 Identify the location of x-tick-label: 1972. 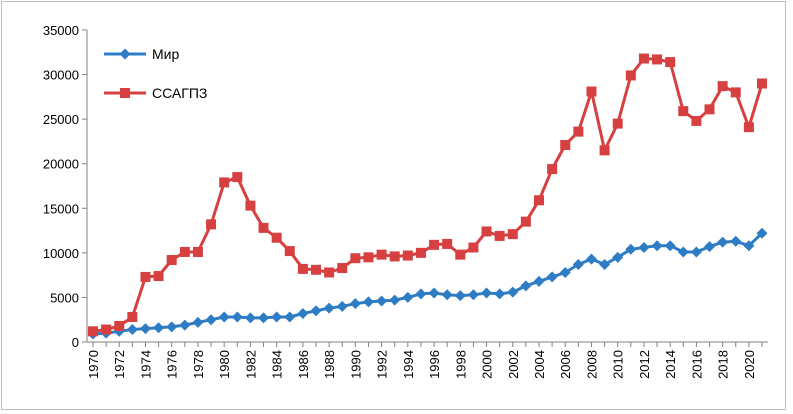
(119, 364).